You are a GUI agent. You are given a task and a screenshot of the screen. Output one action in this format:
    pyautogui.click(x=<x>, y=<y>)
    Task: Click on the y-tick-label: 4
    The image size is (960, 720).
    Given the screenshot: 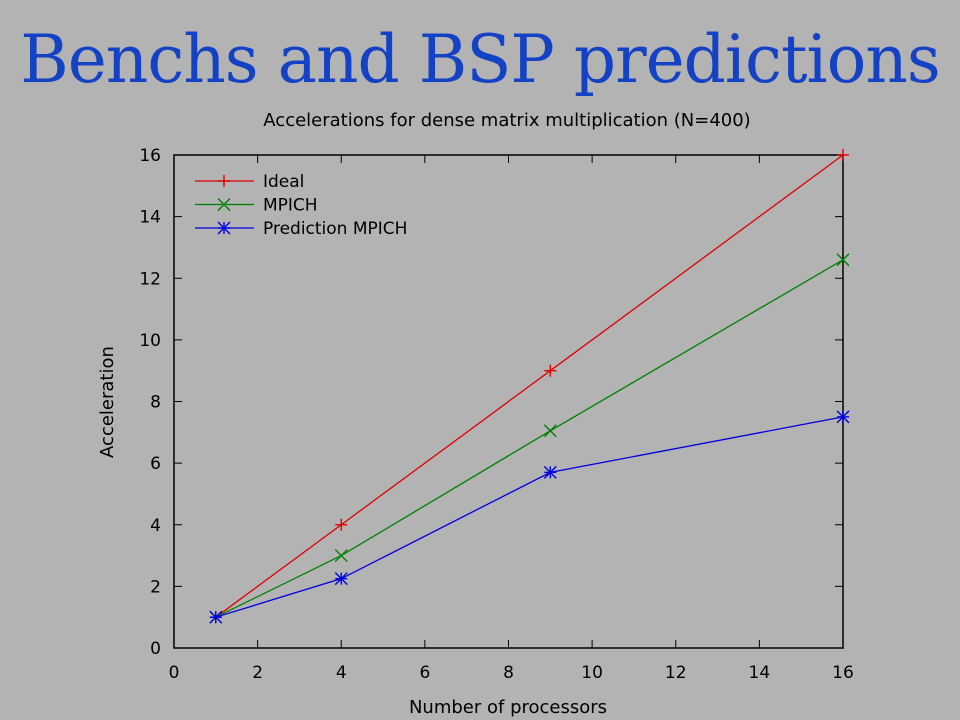 What is the action you would take?
    pyautogui.click(x=155, y=526)
    